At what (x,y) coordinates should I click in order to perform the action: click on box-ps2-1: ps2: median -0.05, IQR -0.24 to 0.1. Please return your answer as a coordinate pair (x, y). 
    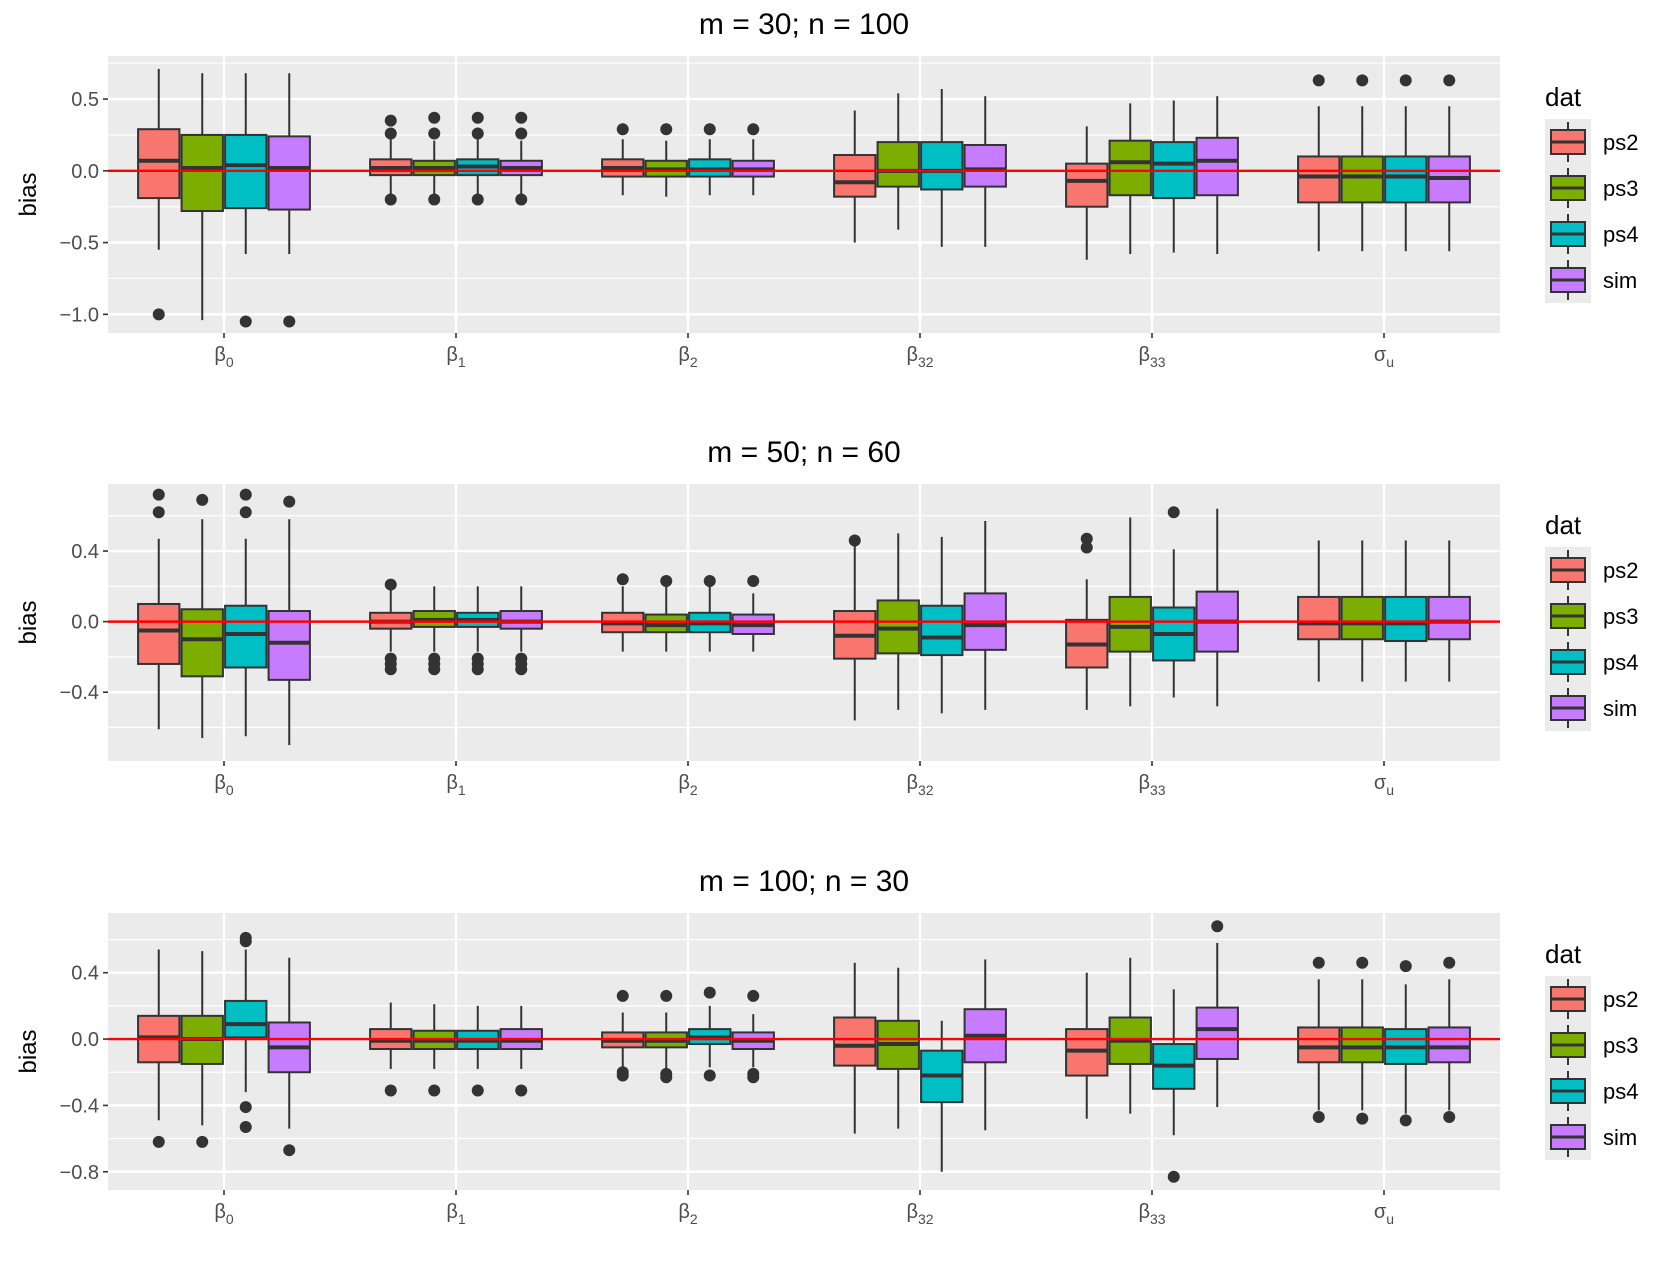
    Looking at the image, I should click on (159, 609).